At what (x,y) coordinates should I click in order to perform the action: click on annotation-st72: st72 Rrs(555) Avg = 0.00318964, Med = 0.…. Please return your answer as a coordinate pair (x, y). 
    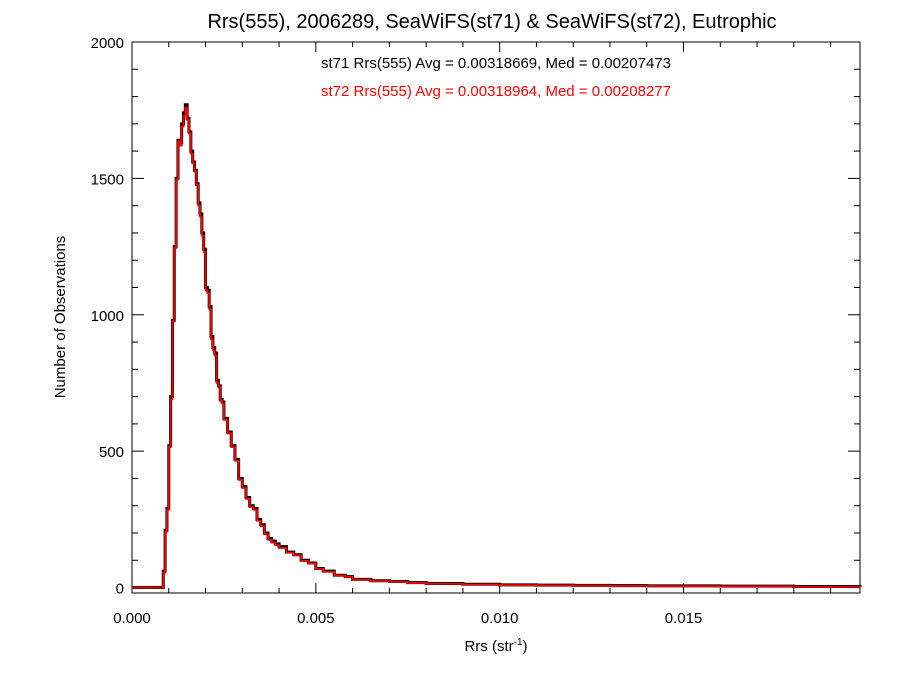
    Looking at the image, I should click on (496, 91).